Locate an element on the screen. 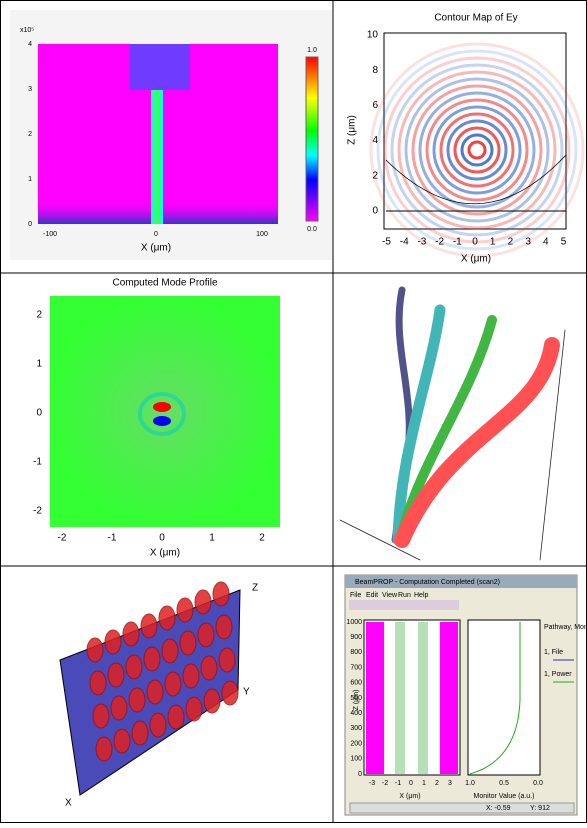 The width and height of the screenshot is (587, 828). toolbar is located at coordinates (404, 605).